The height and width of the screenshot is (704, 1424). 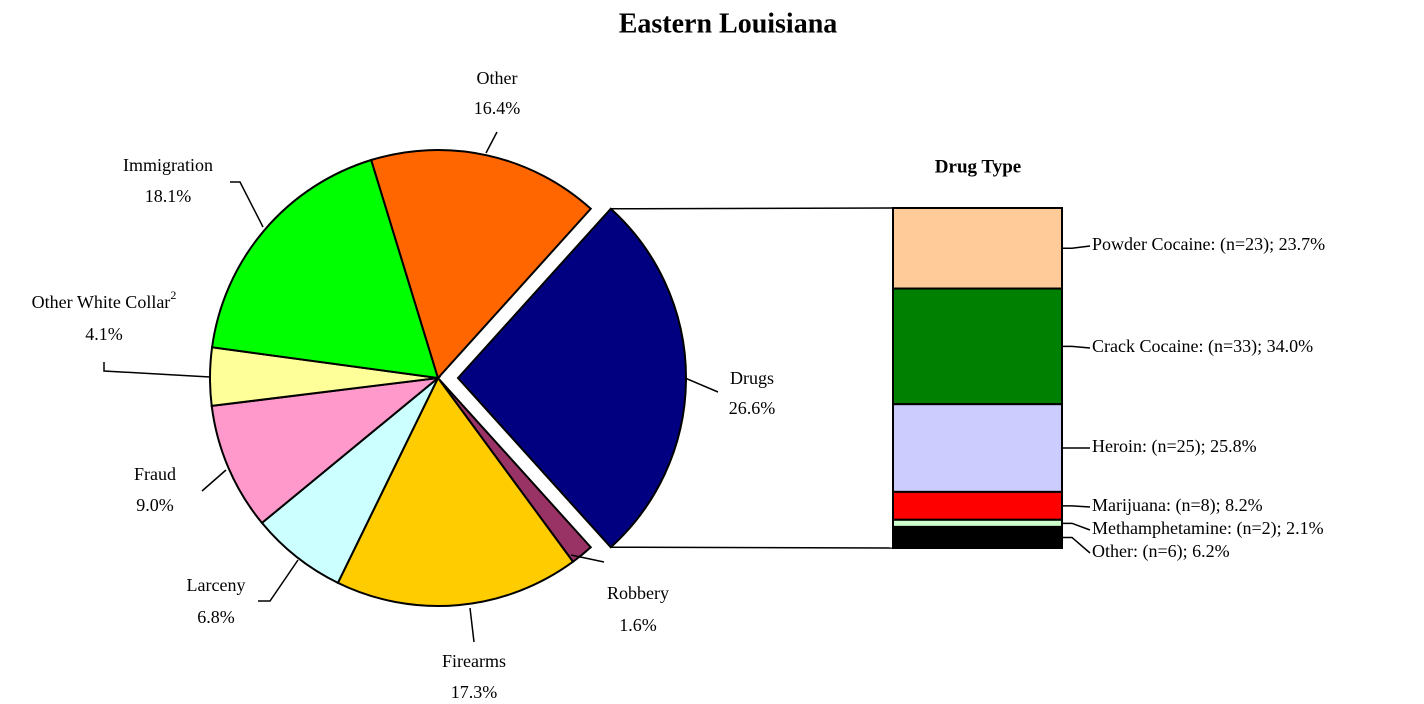 I want to click on slice-value: 18.1%, so click(x=168, y=196).